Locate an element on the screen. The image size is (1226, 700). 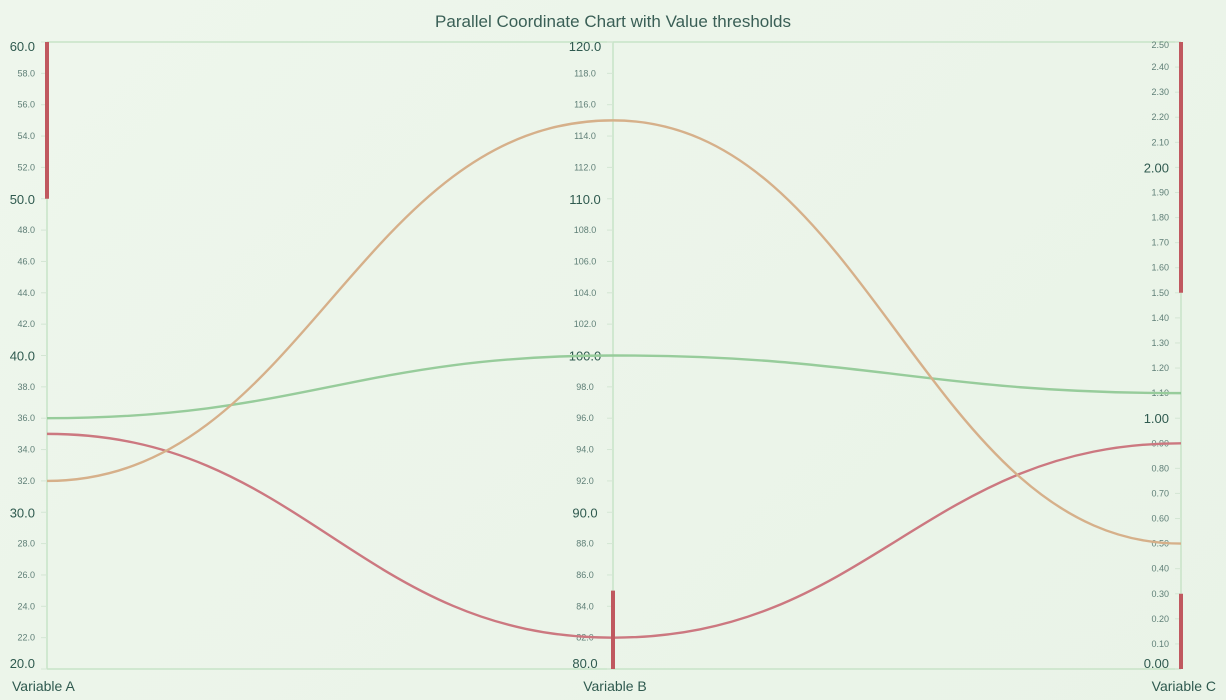
axis-tick-label: 46.0 is located at coordinates (26, 261).